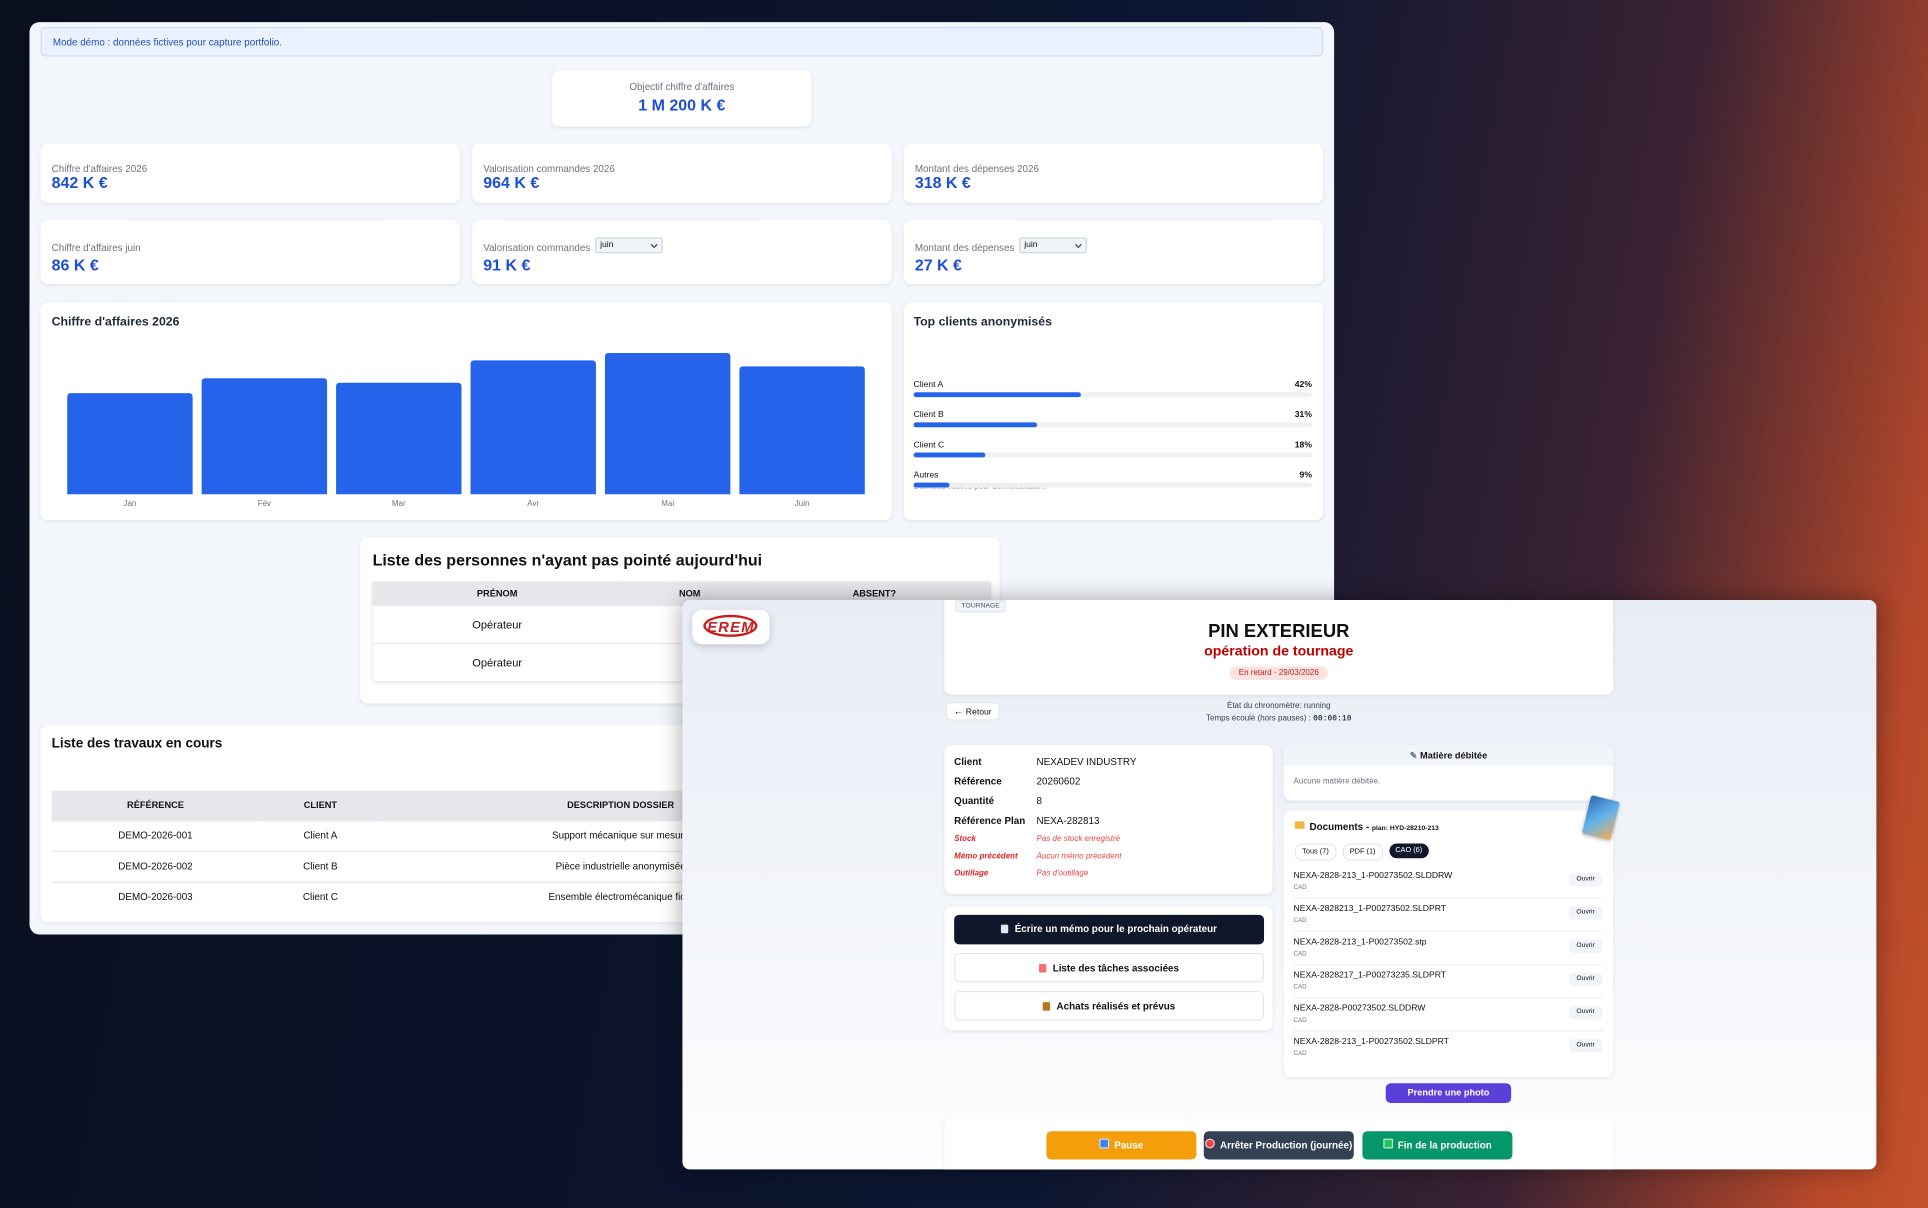 This screenshot has height=1208, width=1928. Describe the element at coordinates (1116, 1006) in the screenshot. I see `action-label: Achats réalisés et prévus` at that location.